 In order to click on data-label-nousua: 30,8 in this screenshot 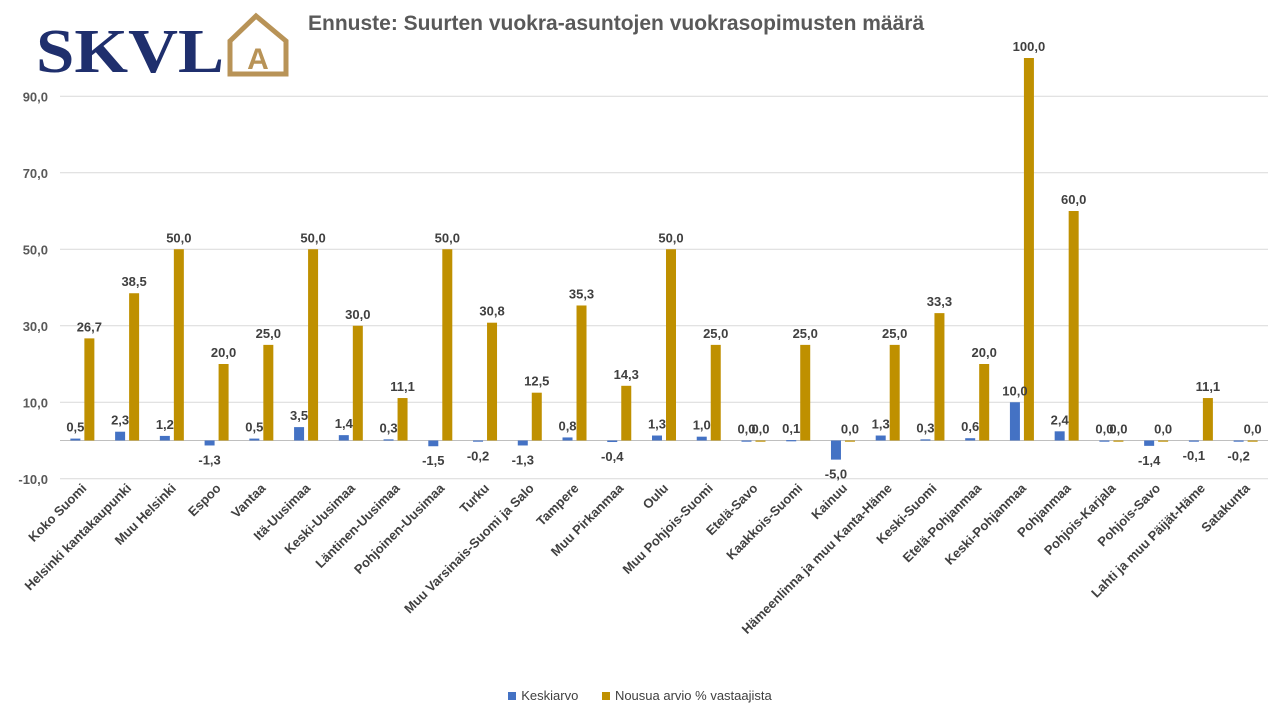, I will do `click(491, 311)`.